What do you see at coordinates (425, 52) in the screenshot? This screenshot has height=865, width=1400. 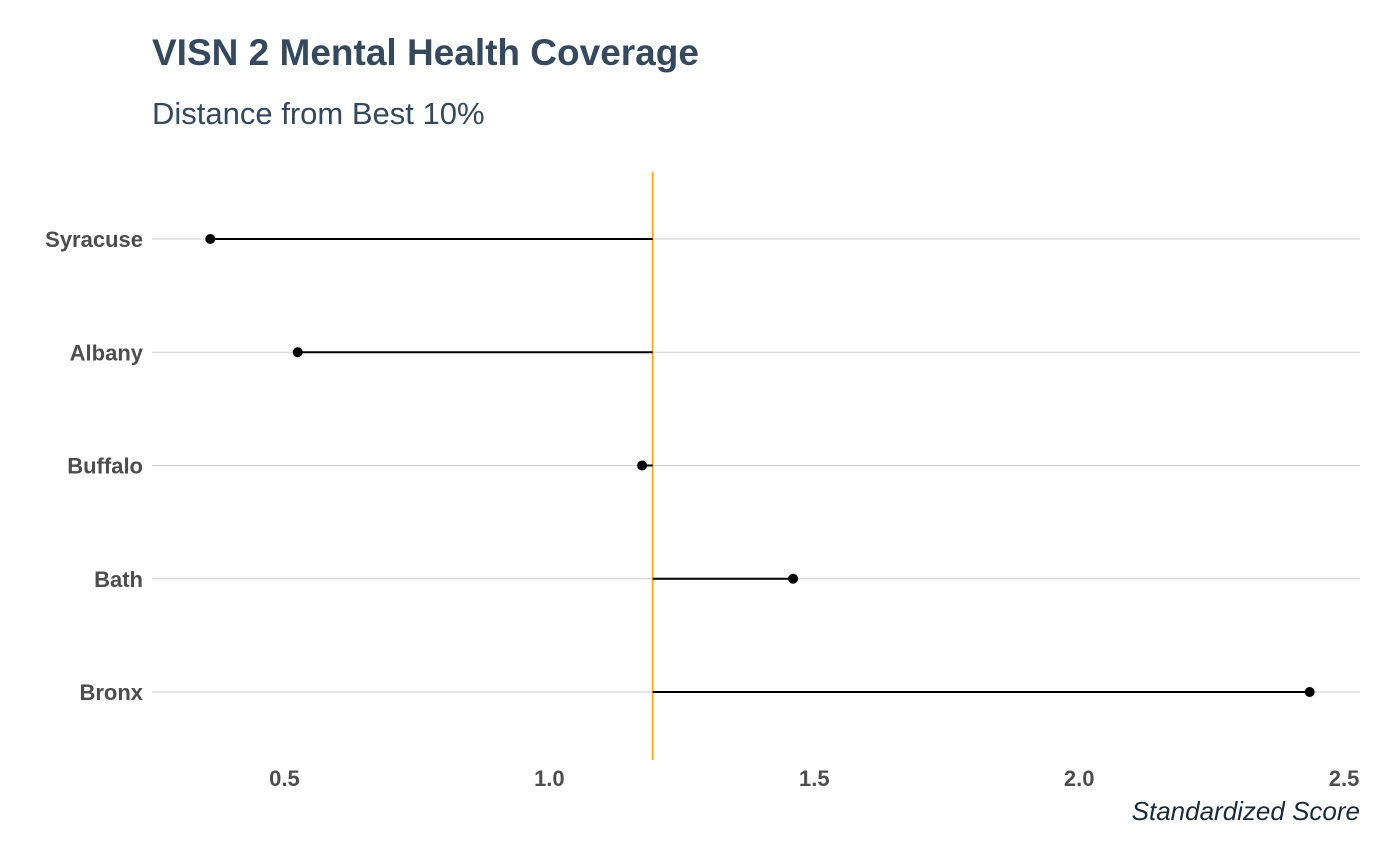 I see `chart-title: VISN 2 Mental Health Coverage` at bounding box center [425, 52].